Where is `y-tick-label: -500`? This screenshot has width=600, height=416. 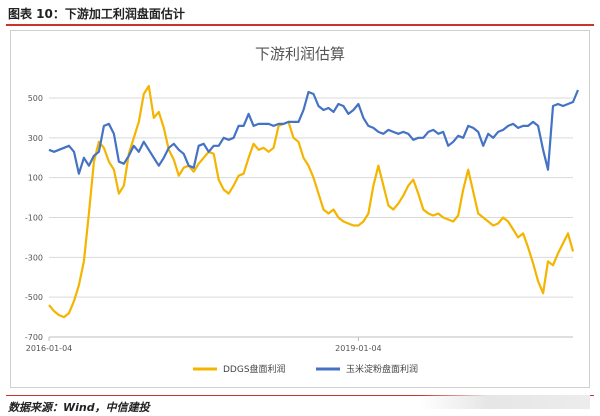 y-tick-label: -500 is located at coordinates (34, 297).